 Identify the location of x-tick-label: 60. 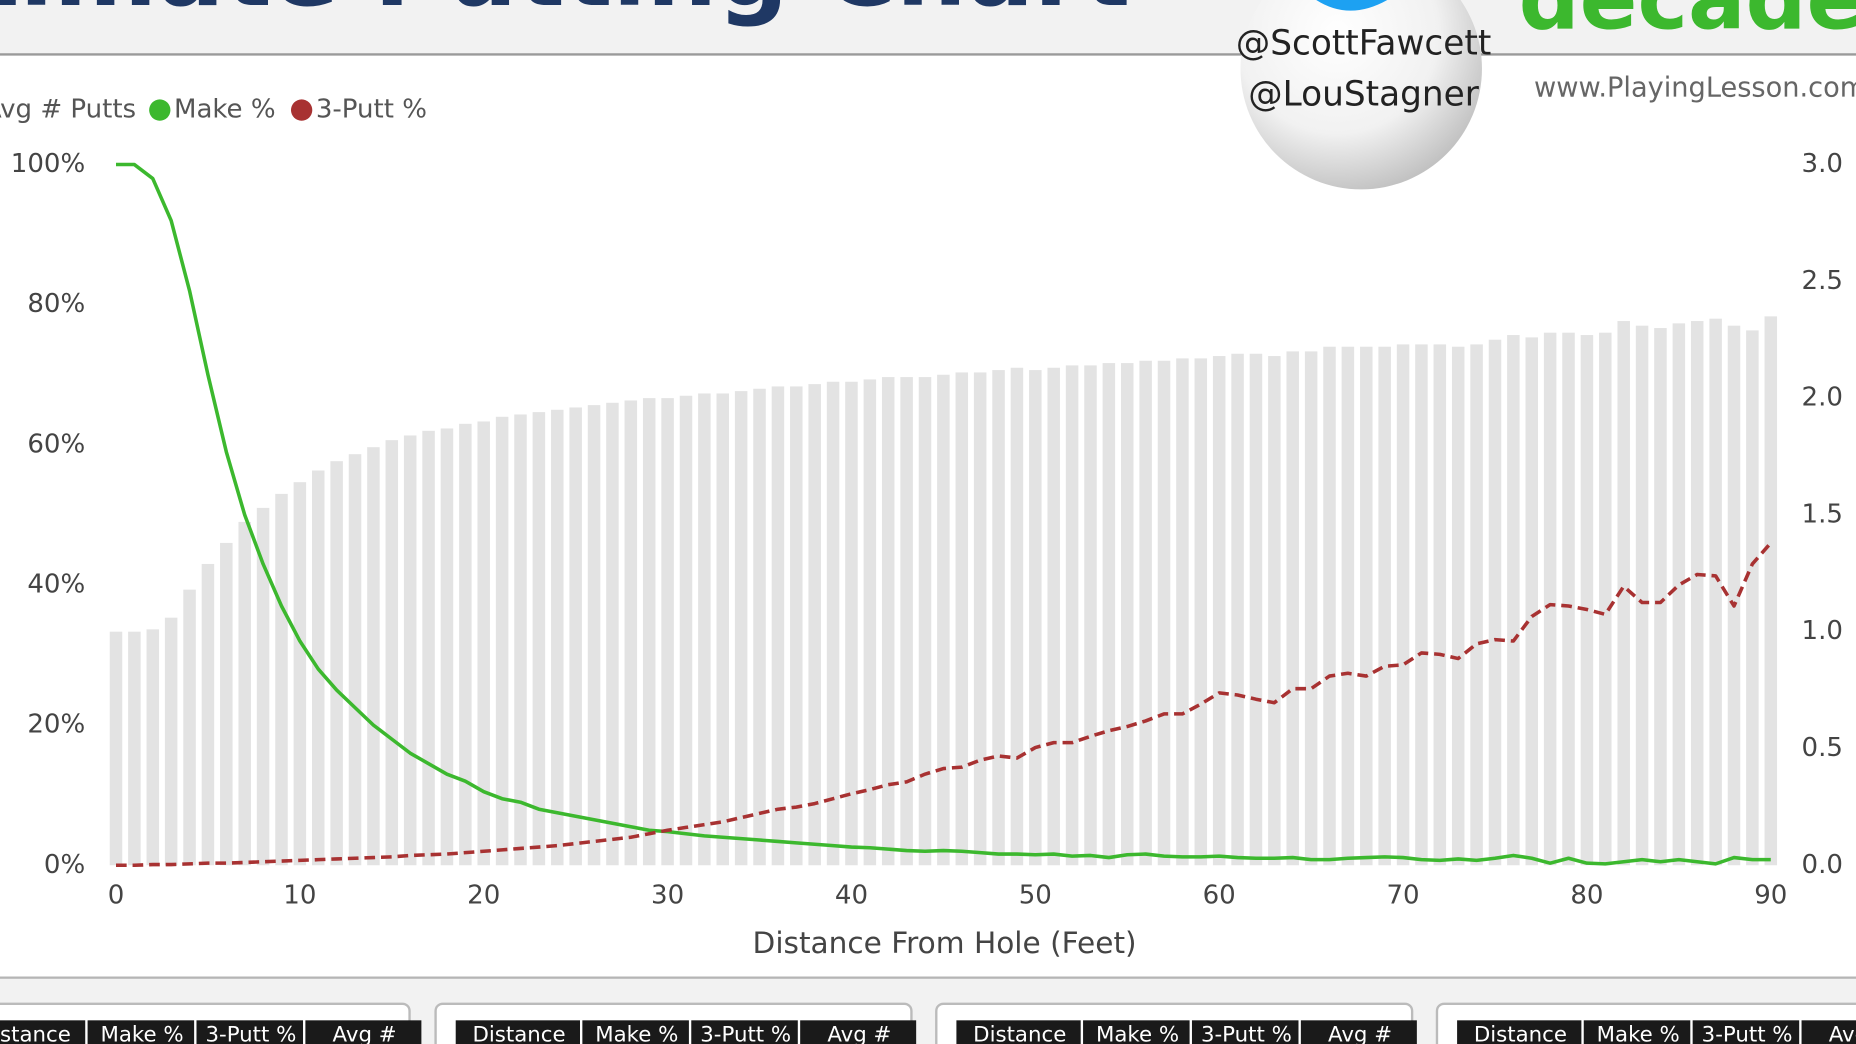
(1219, 896).